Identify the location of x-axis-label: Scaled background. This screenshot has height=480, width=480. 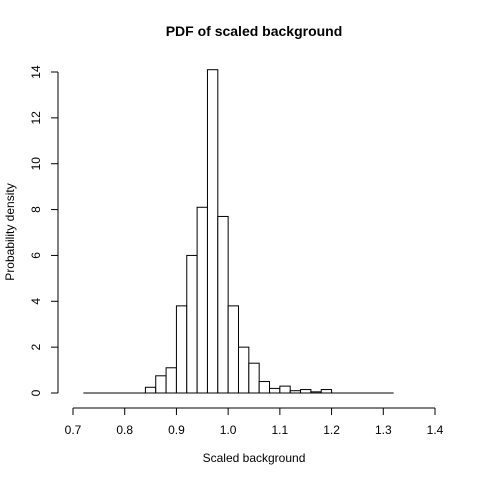
(254, 458).